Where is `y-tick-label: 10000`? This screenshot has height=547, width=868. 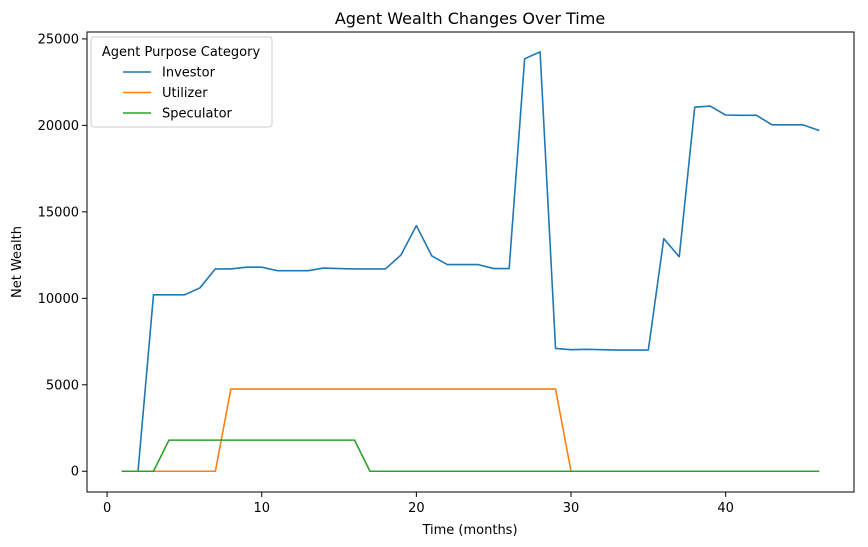 y-tick-label: 10000 is located at coordinates (58, 299).